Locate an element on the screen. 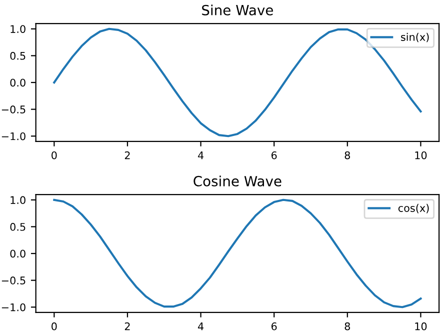 This screenshot has width=448, height=336. chart-title: Sine Wave is located at coordinates (237, 10).